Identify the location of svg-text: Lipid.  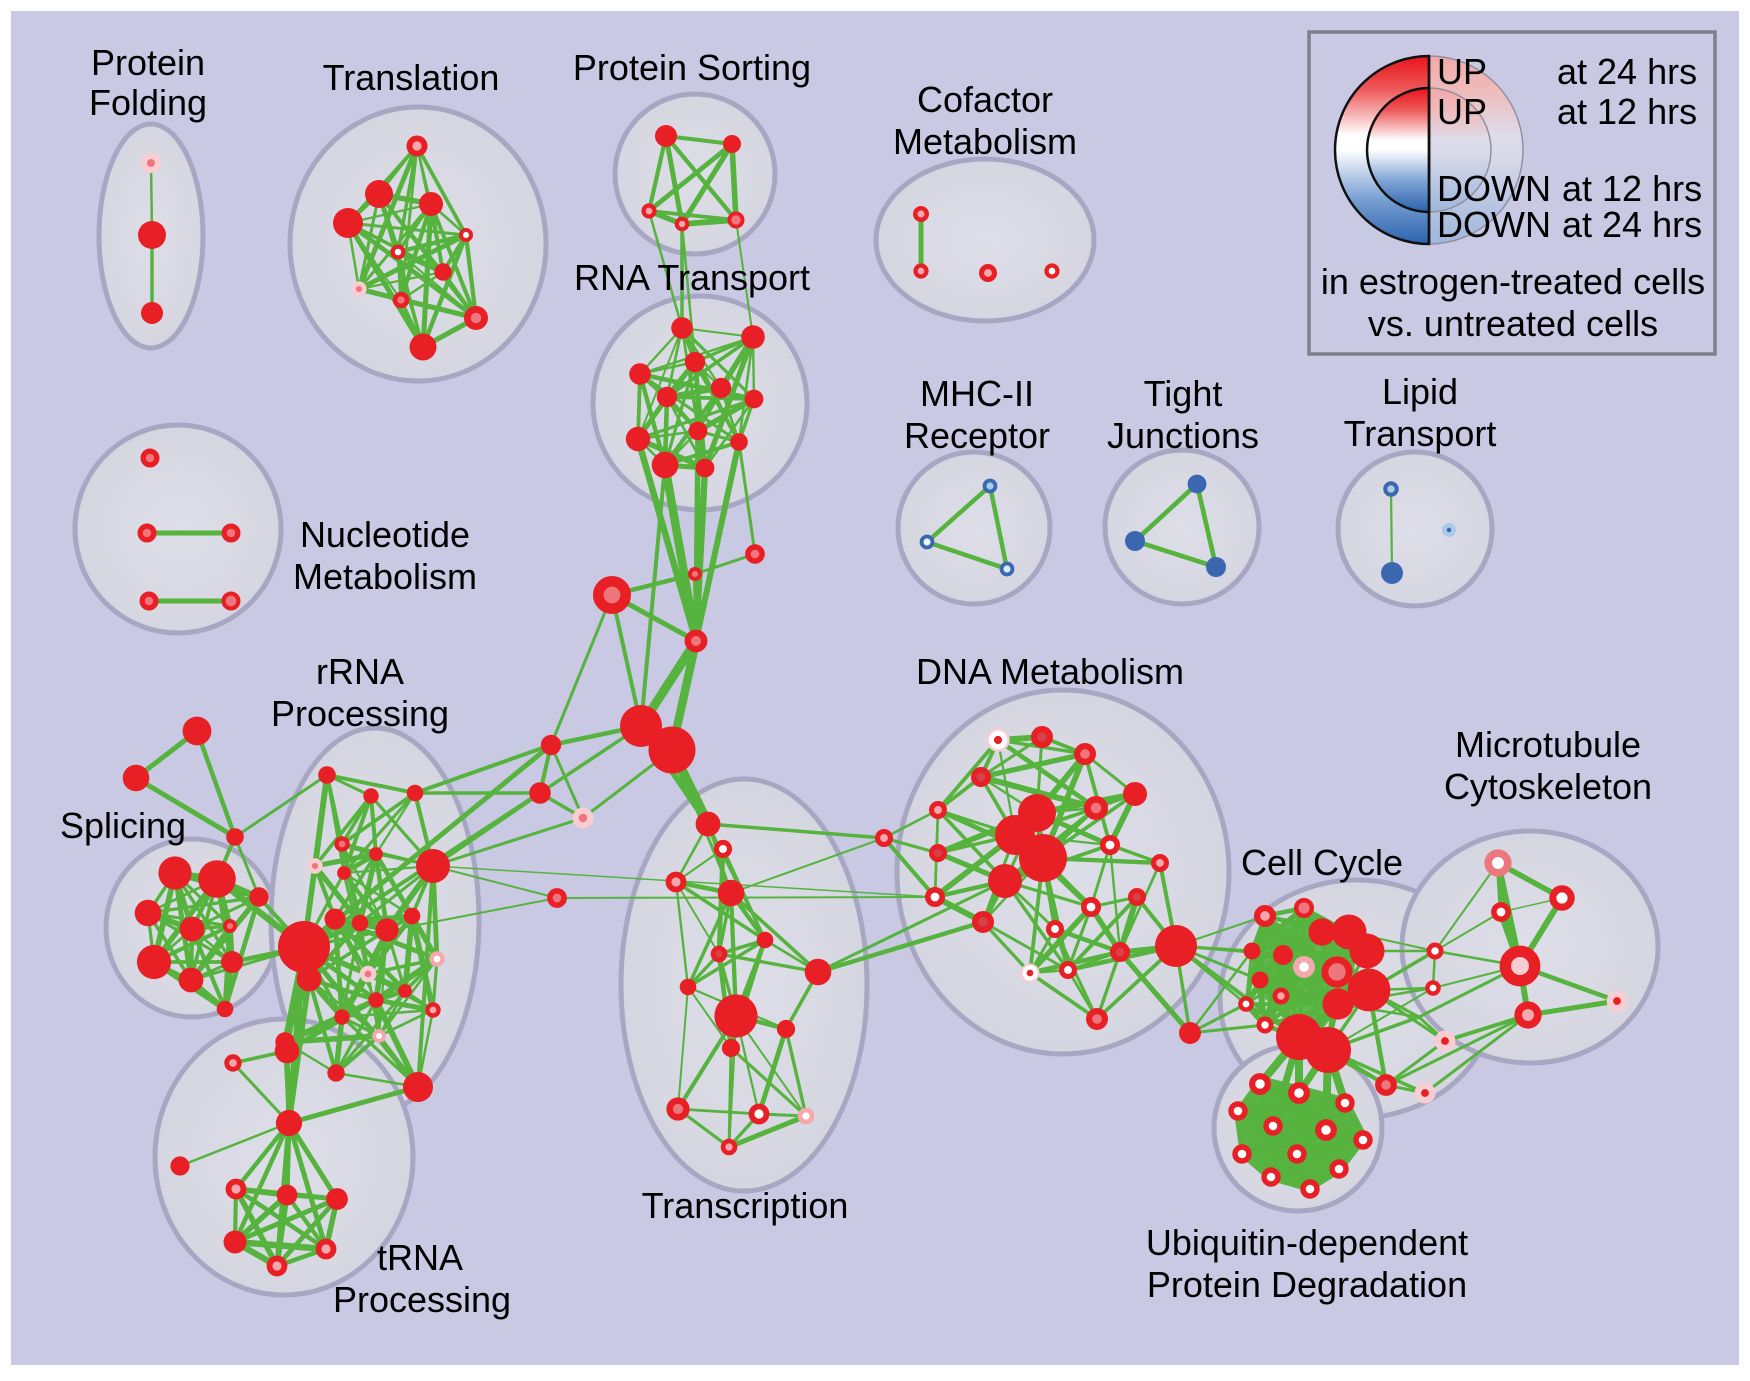
(1420, 391).